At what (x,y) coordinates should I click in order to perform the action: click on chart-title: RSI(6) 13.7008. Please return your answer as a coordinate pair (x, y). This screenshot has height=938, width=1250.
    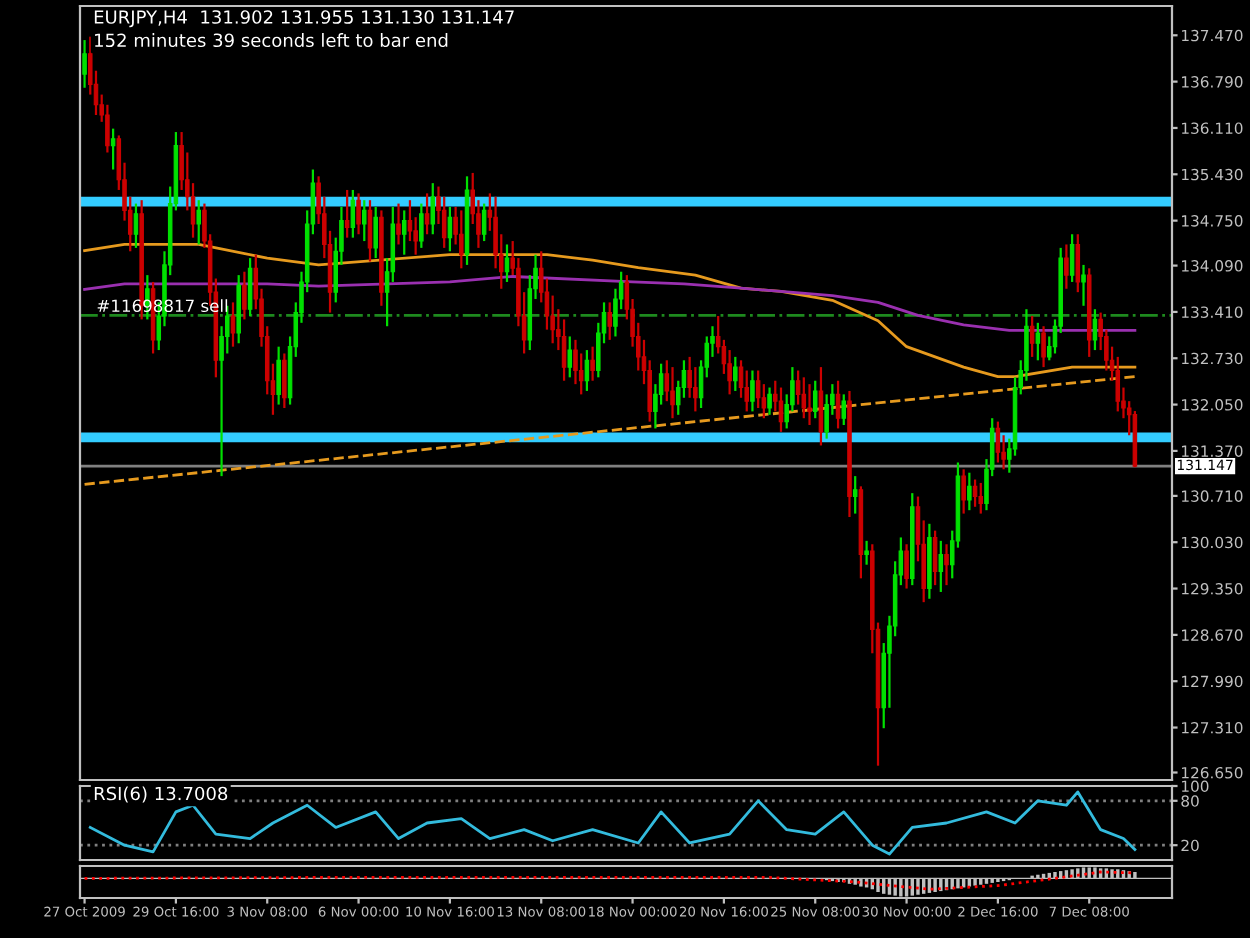
    Looking at the image, I should click on (161, 794).